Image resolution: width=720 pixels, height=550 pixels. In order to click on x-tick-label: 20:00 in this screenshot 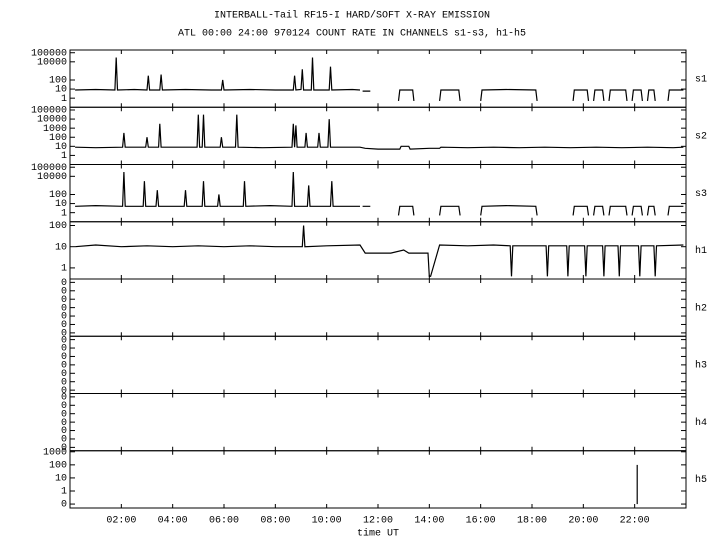, I will do `click(583, 521)`.